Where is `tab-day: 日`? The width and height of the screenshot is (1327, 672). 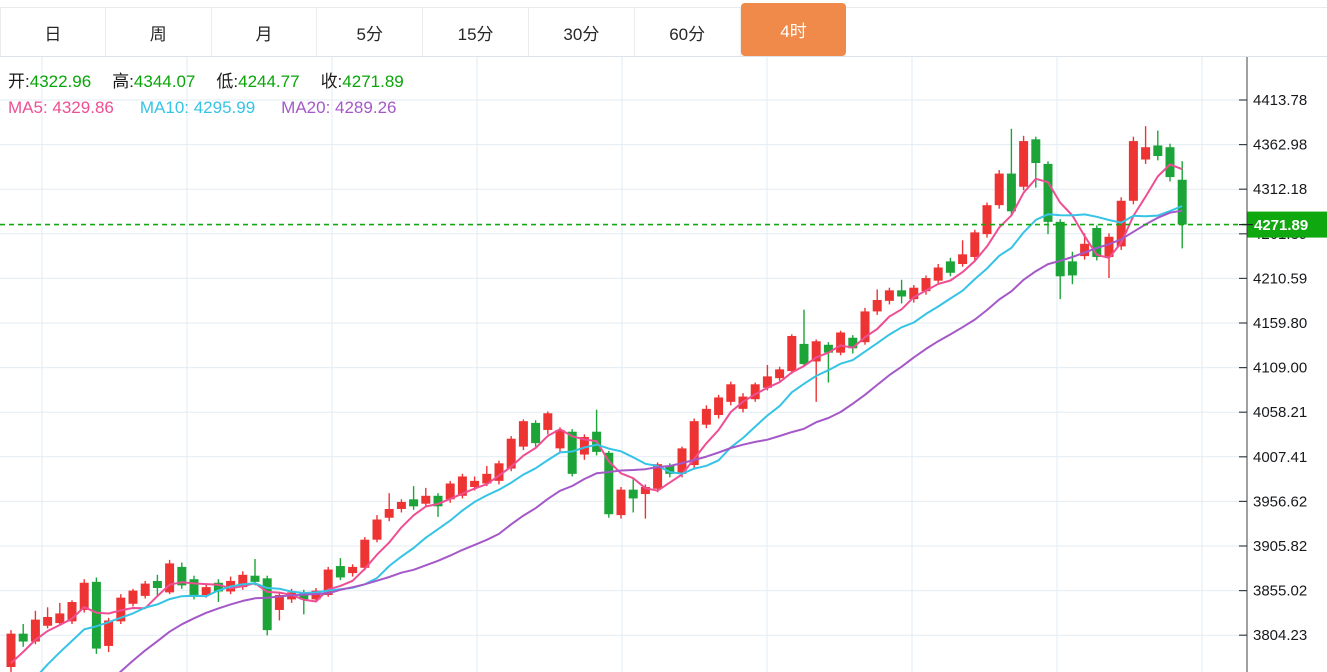
tab-day: 日 is located at coordinates (53, 32).